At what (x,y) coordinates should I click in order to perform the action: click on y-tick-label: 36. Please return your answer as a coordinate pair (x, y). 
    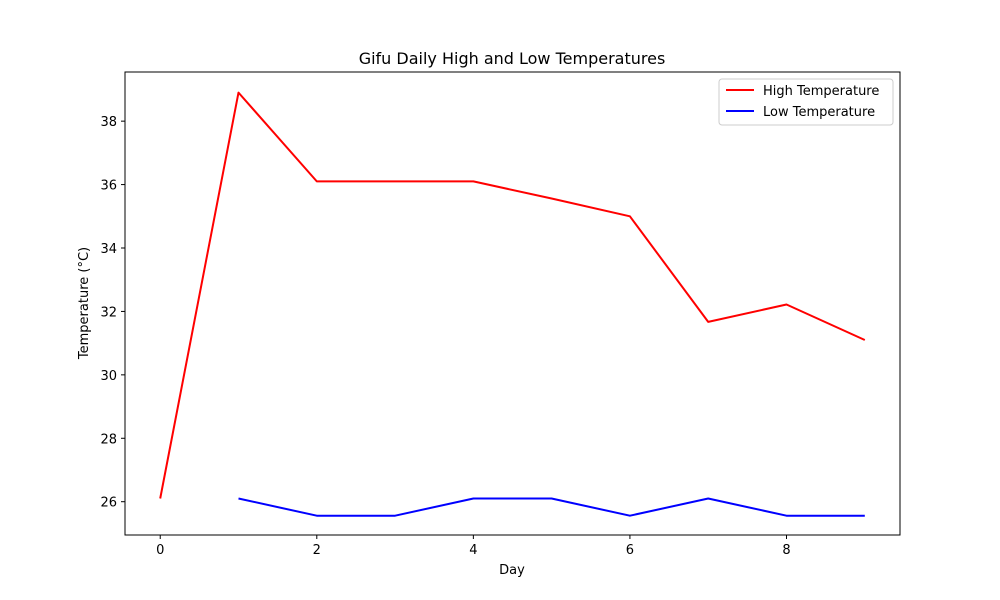
    Looking at the image, I should click on (108, 186).